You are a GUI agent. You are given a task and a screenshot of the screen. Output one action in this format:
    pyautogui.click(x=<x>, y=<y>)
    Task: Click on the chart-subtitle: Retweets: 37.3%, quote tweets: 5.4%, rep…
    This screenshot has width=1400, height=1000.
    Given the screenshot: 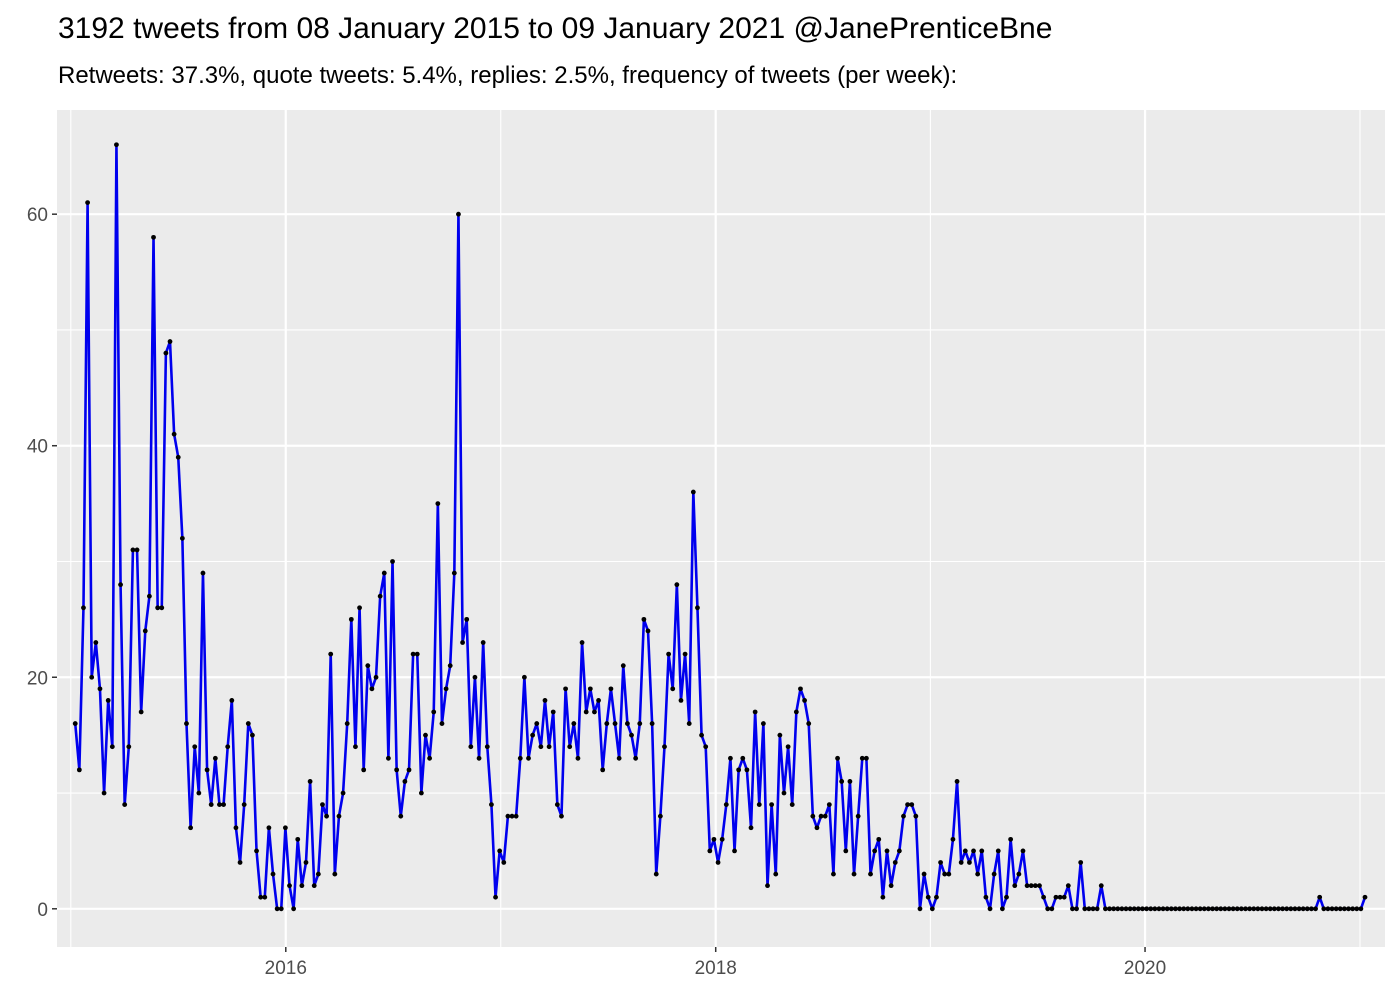 What is the action you would take?
    pyautogui.click(x=508, y=75)
    